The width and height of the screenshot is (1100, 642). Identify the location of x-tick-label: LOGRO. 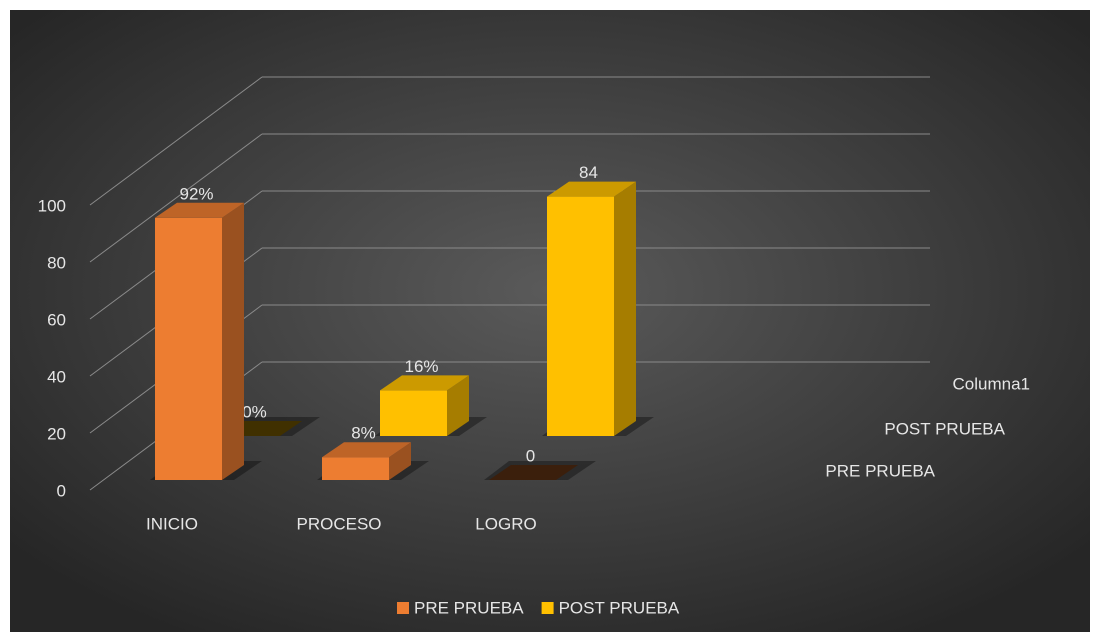
(505, 523).